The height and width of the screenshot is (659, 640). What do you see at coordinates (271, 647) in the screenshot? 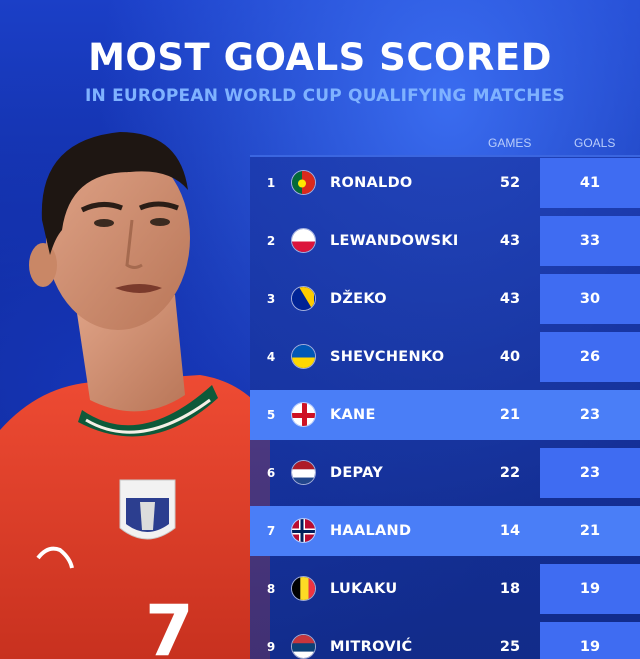
I see `rank: 9` at bounding box center [271, 647].